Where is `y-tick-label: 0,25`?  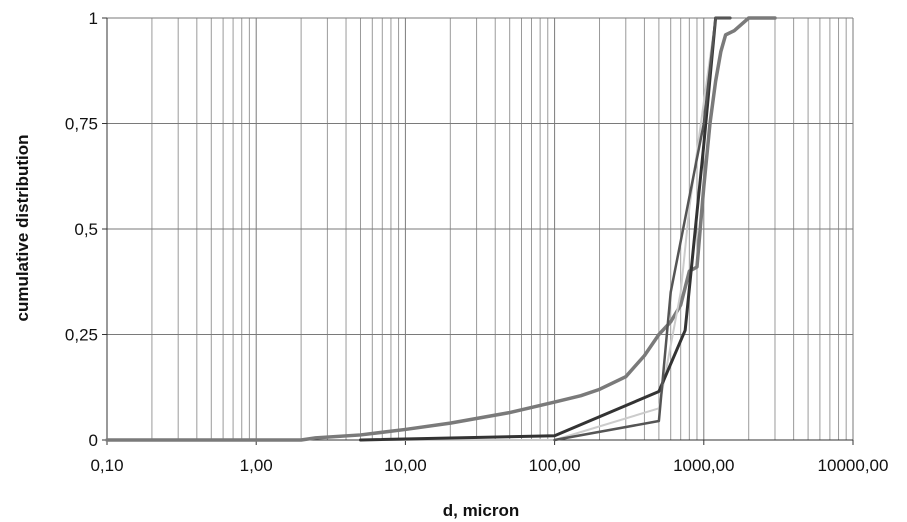
y-tick-label: 0,25 is located at coordinates (81, 335).